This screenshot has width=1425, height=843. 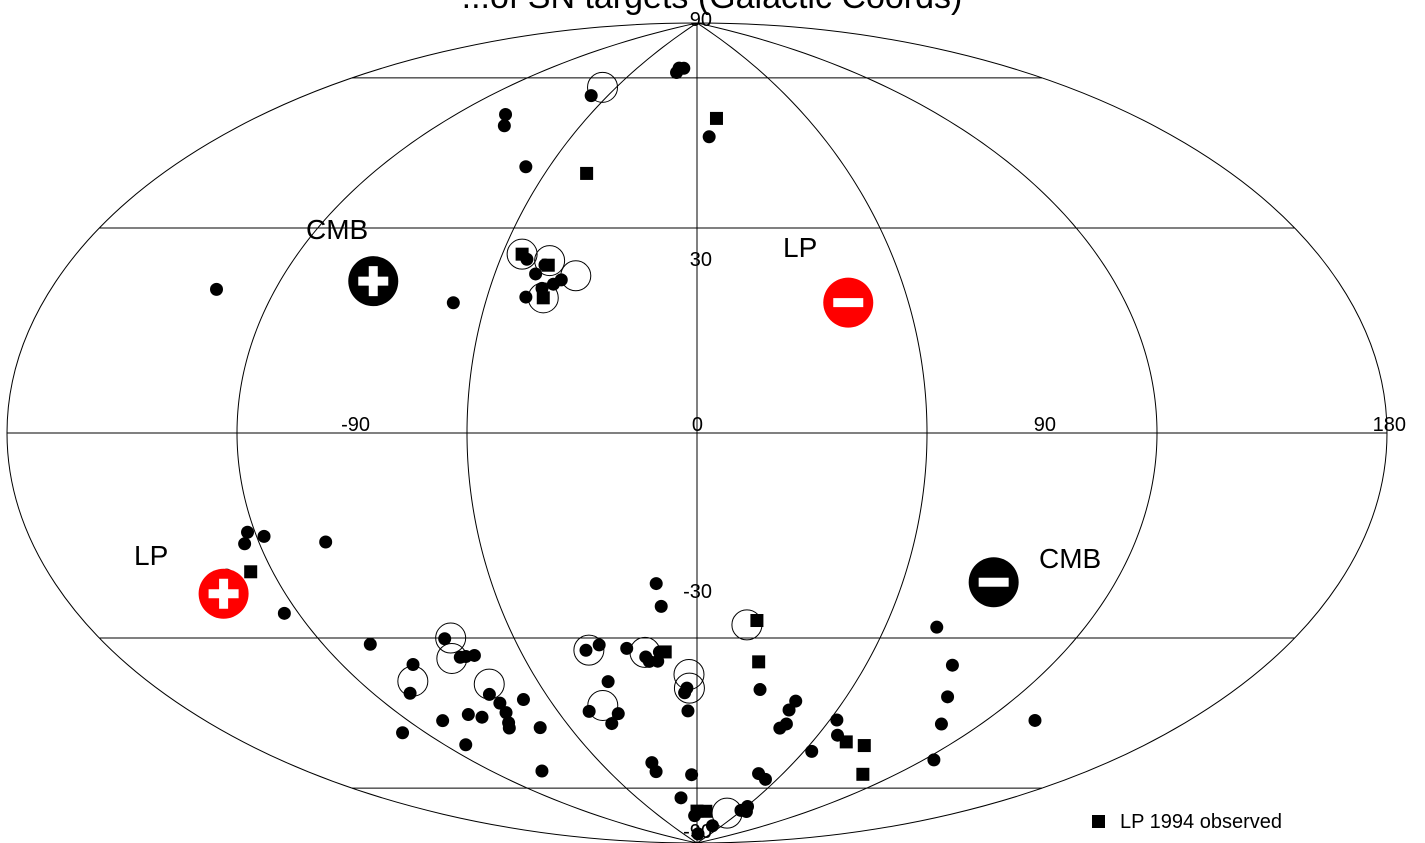 I want to click on x-tick-label-180: 180, so click(x=1389, y=425).